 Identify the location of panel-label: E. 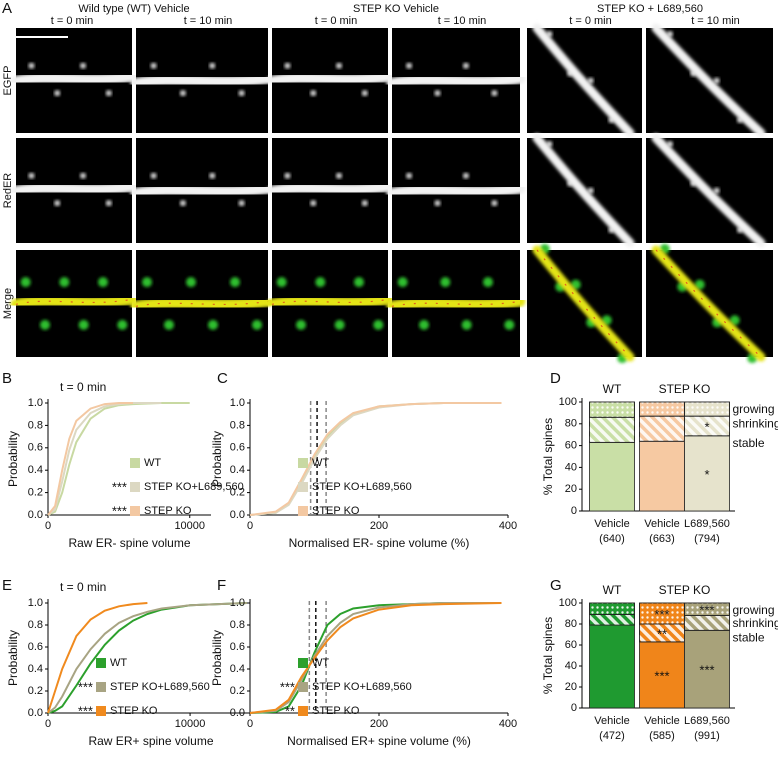
(7, 585).